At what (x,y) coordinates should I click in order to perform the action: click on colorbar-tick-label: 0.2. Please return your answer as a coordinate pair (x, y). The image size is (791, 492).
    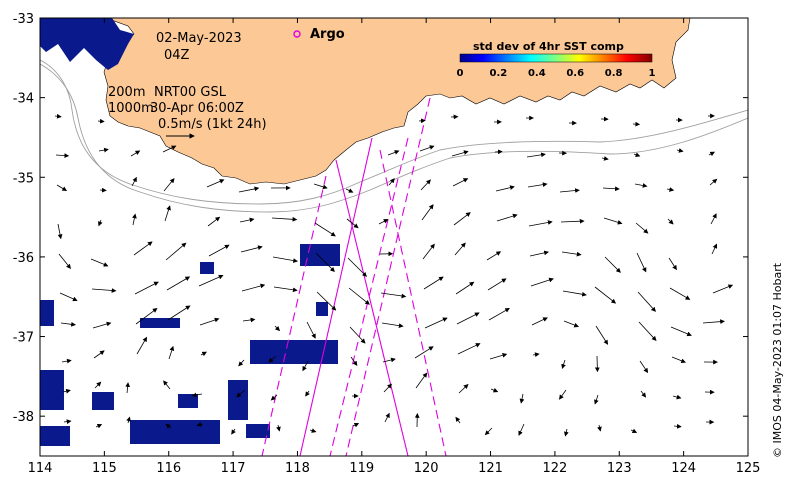
    Looking at the image, I should click on (499, 73).